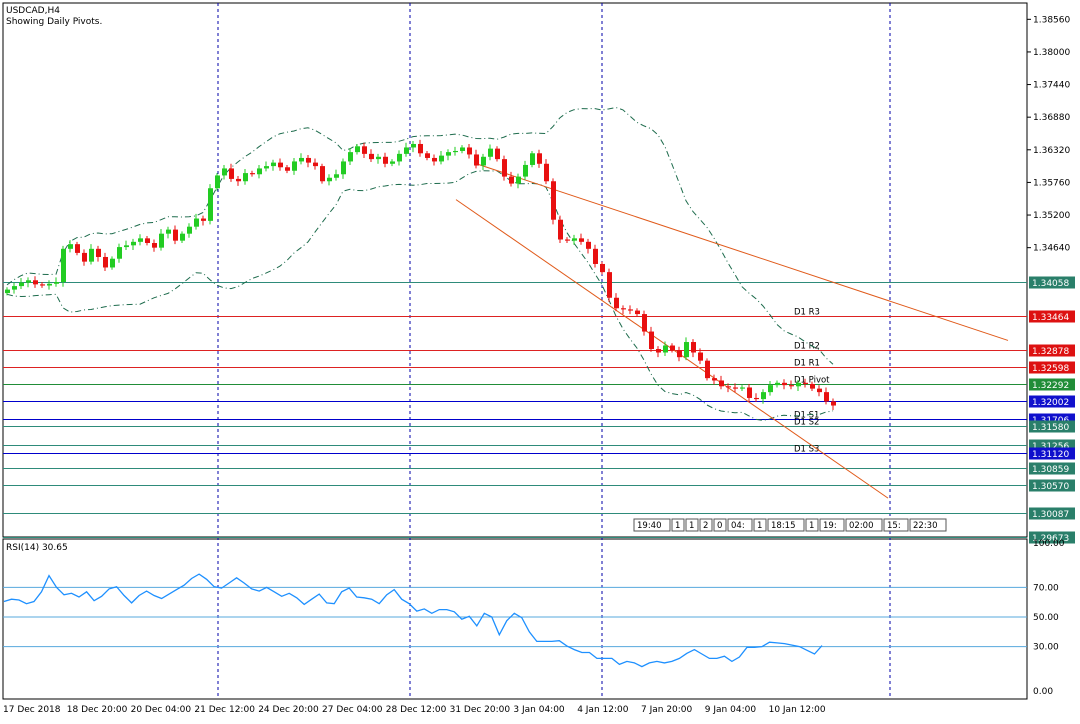 The height and width of the screenshot is (724, 1080). What do you see at coordinates (1046, 588) in the screenshot?
I see `rsi-tick-label-1: 70.00` at bounding box center [1046, 588].